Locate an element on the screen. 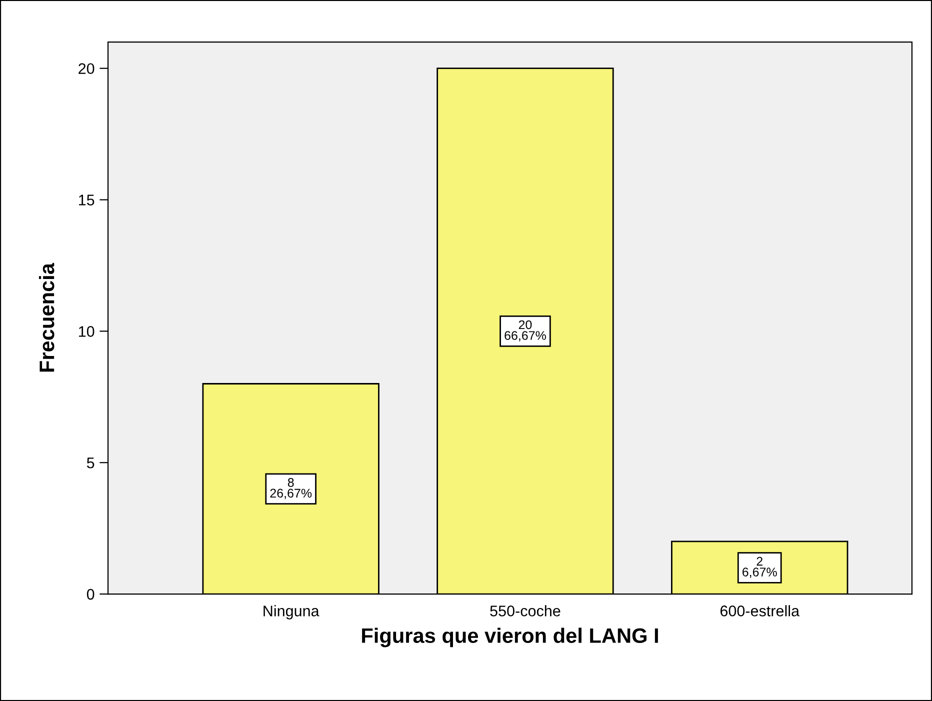 The width and height of the screenshot is (932, 701). x-tick-label: 550-coche is located at coordinates (525, 610).